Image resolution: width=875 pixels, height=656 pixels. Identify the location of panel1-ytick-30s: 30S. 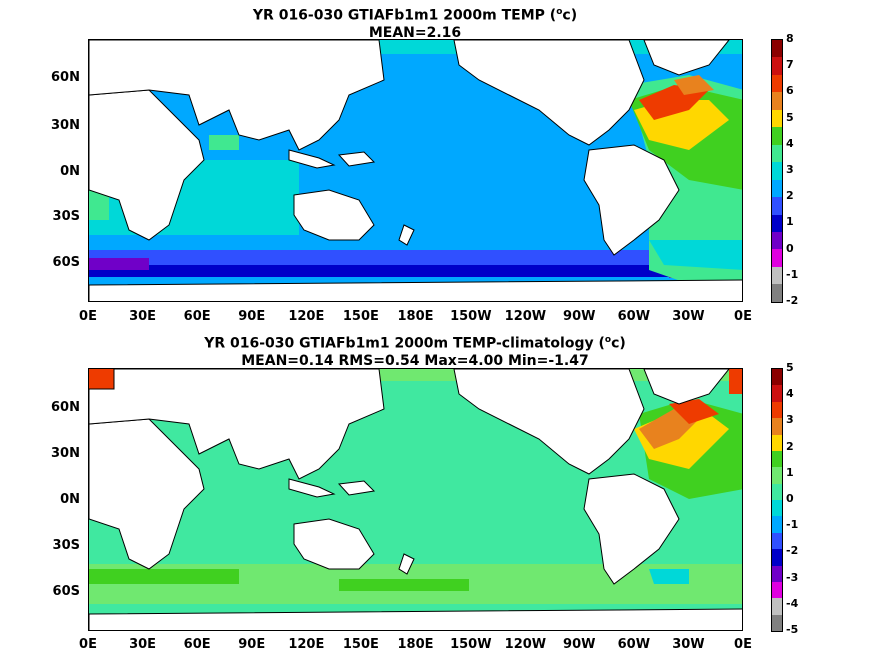
(66, 216).